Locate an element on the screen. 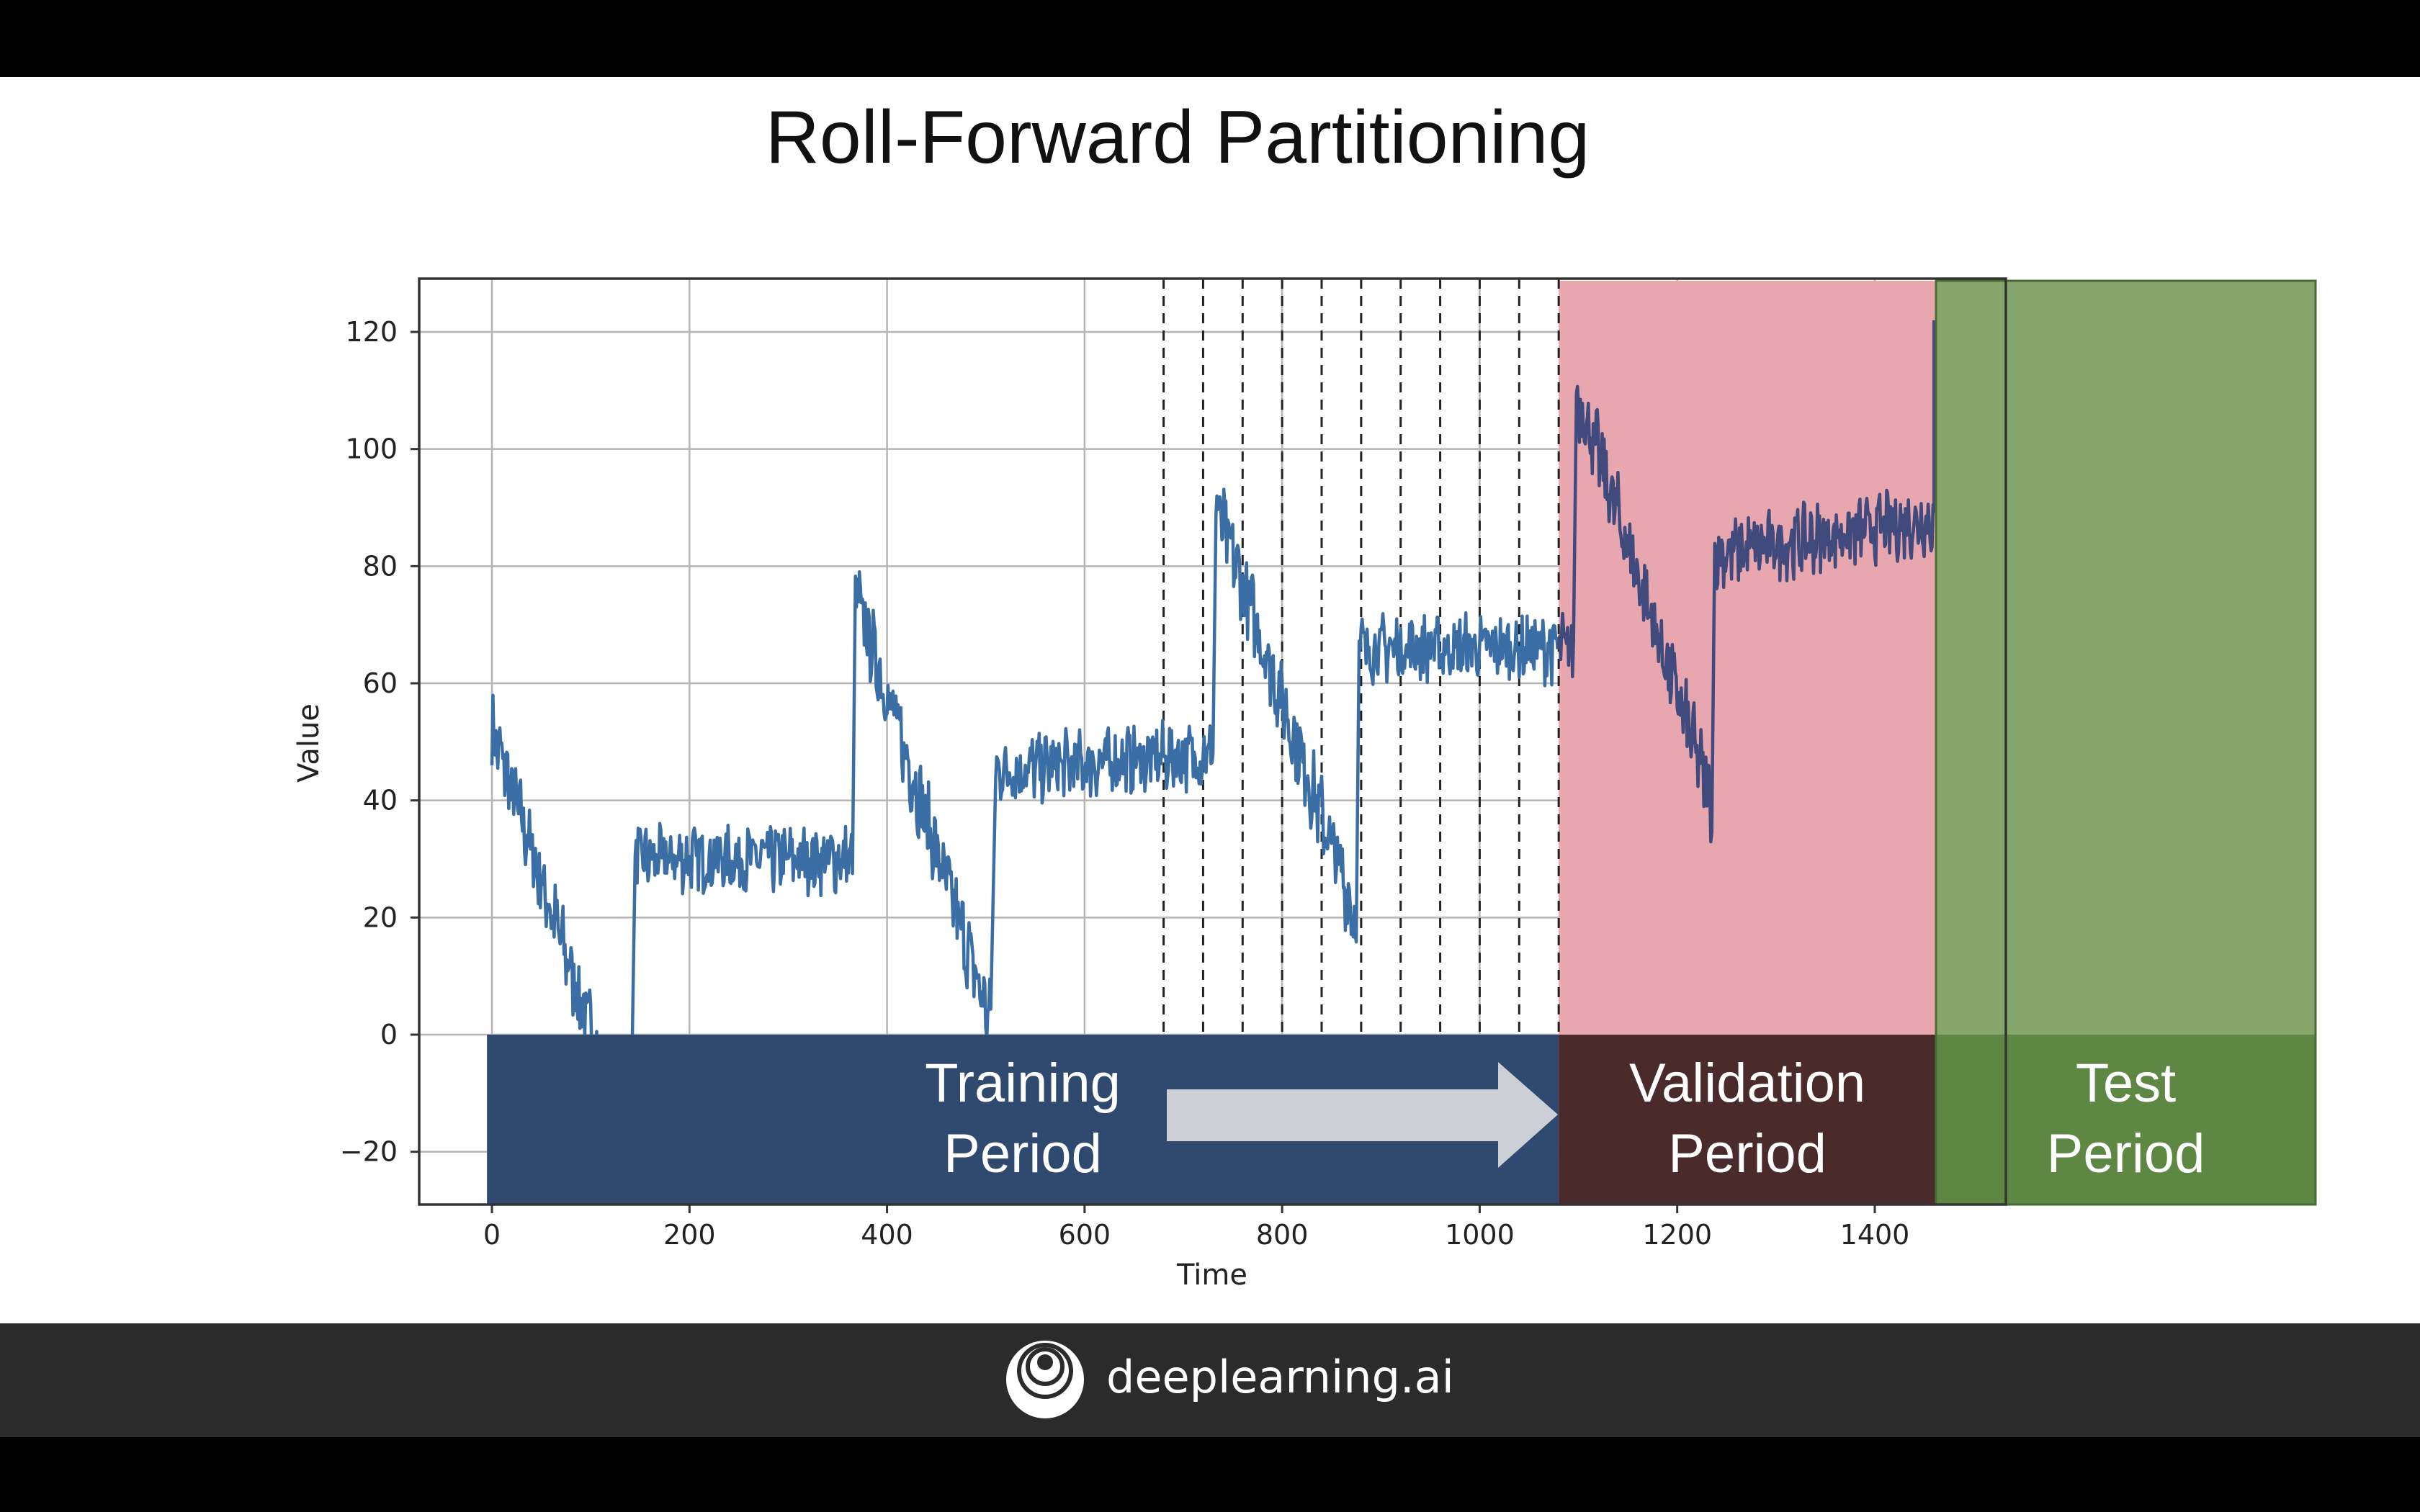 Image resolution: width=2420 pixels, height=1512 pixels. y-tick-label: 80 is located at coordinates (380, 566).